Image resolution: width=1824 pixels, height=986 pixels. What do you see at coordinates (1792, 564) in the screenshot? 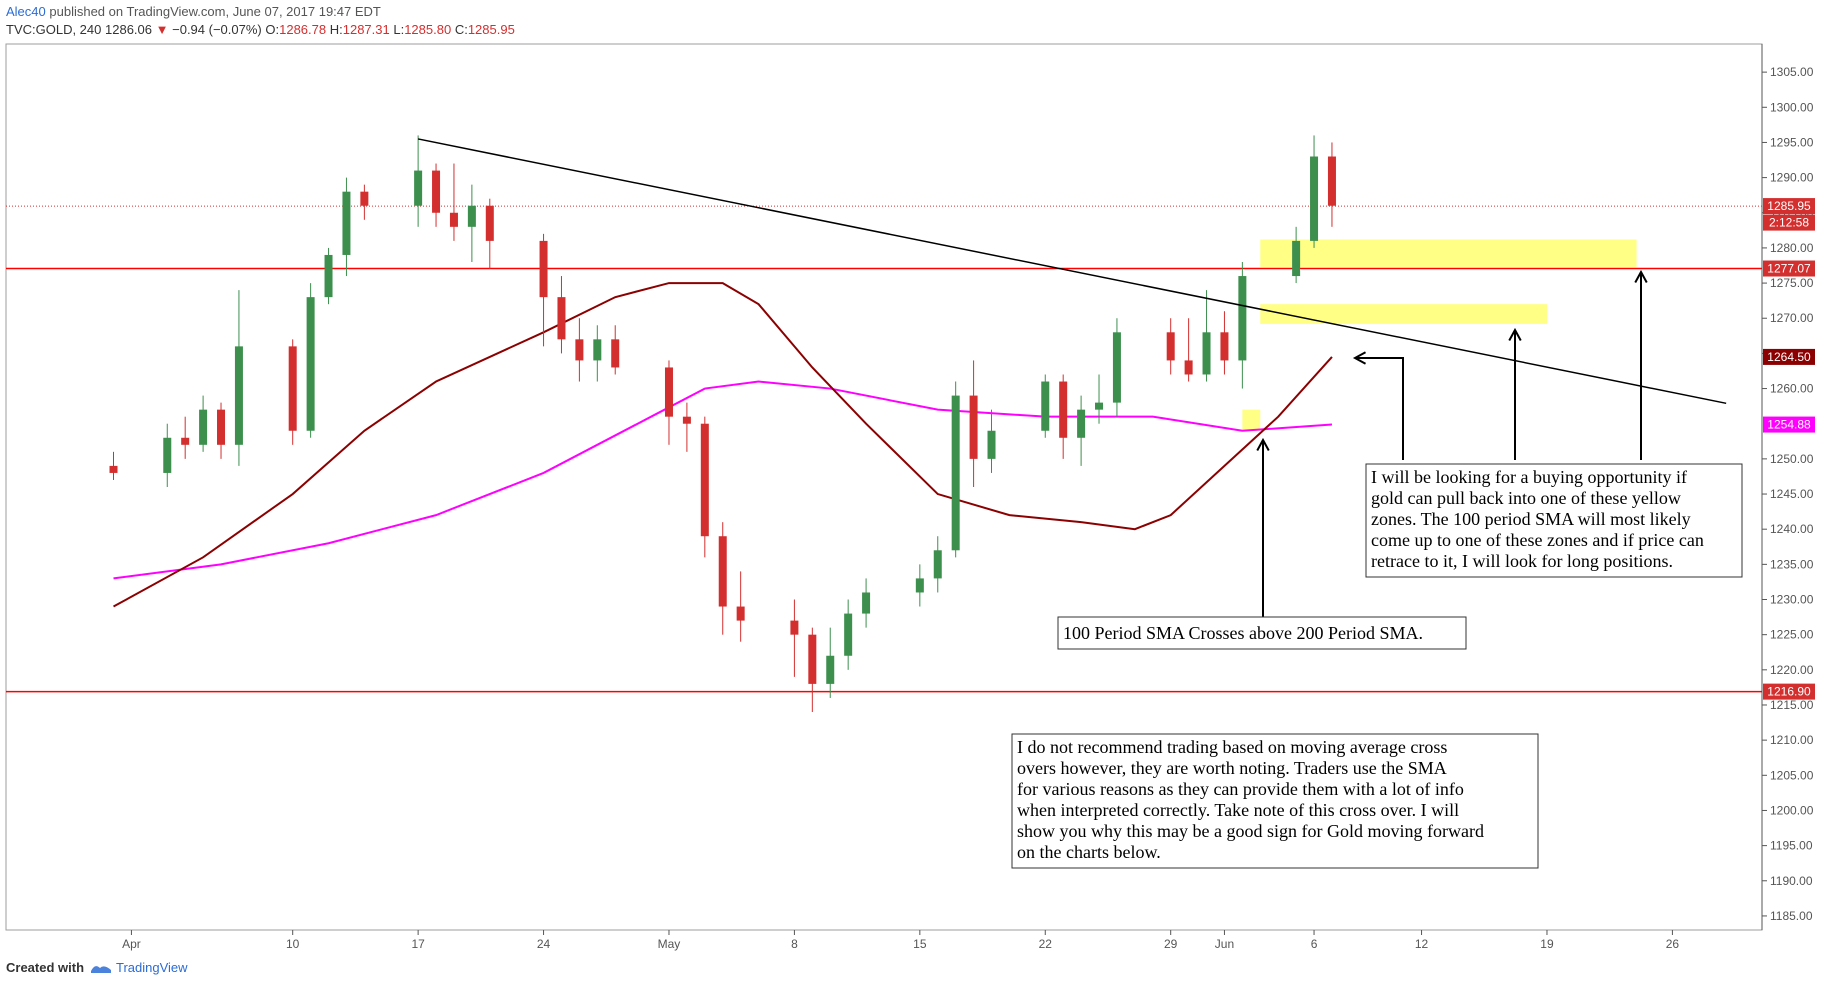
I see `y-tick-label: 1235.00` at bounding box center [1792, 564].